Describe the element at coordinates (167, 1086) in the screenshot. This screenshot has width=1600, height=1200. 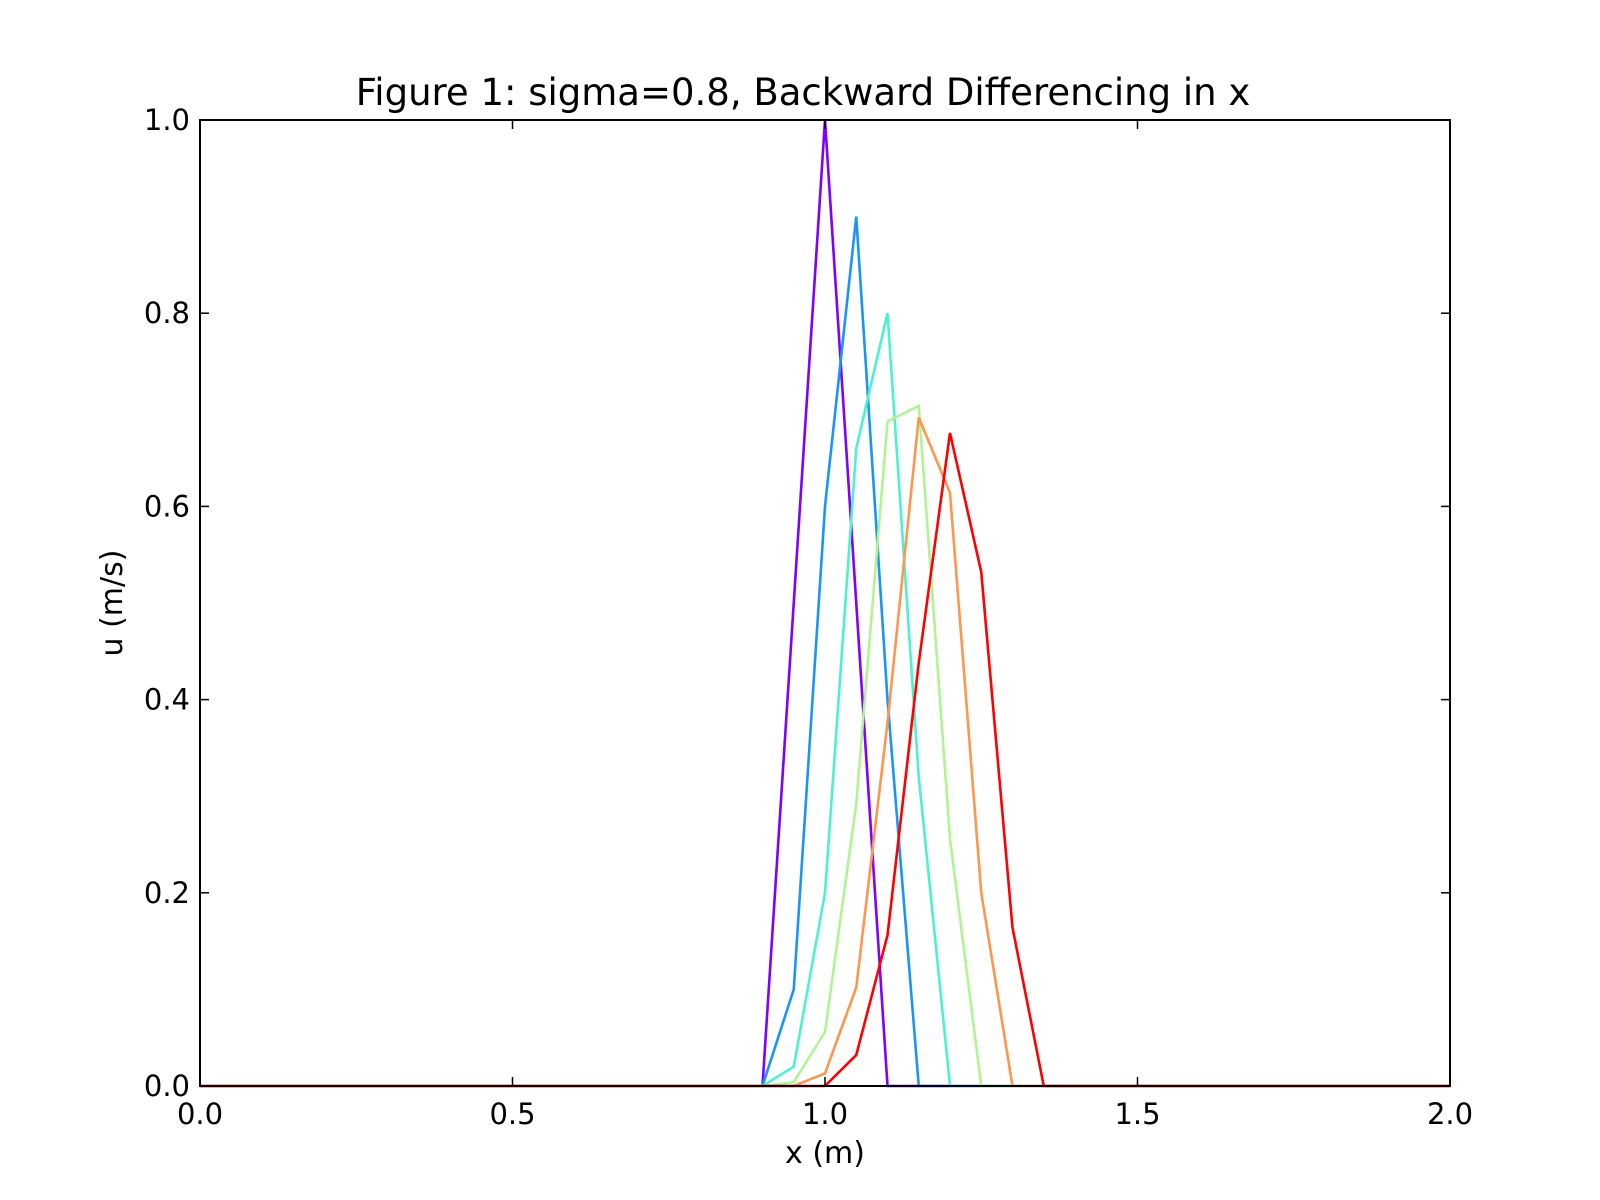
I see `y-tick-label: 0.0` at that location.